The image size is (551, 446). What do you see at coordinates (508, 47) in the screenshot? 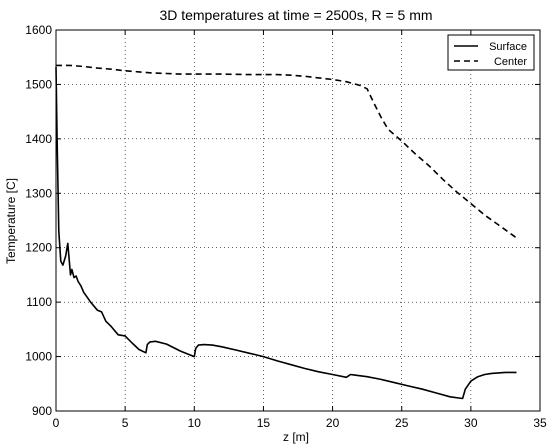
I see `legend-label-surface: Surface` at bounding box center [508, 47].